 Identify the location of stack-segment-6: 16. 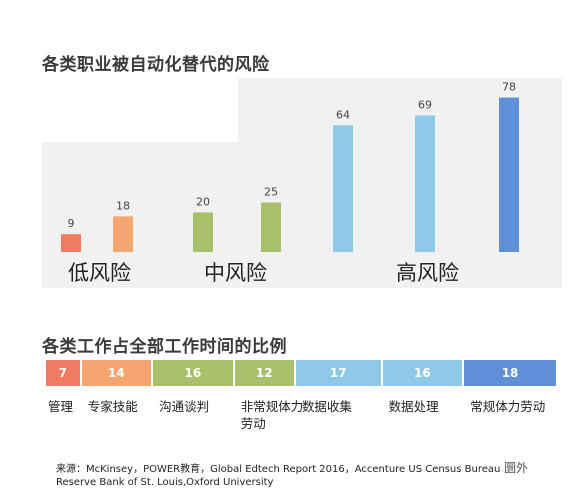
(423, 373).